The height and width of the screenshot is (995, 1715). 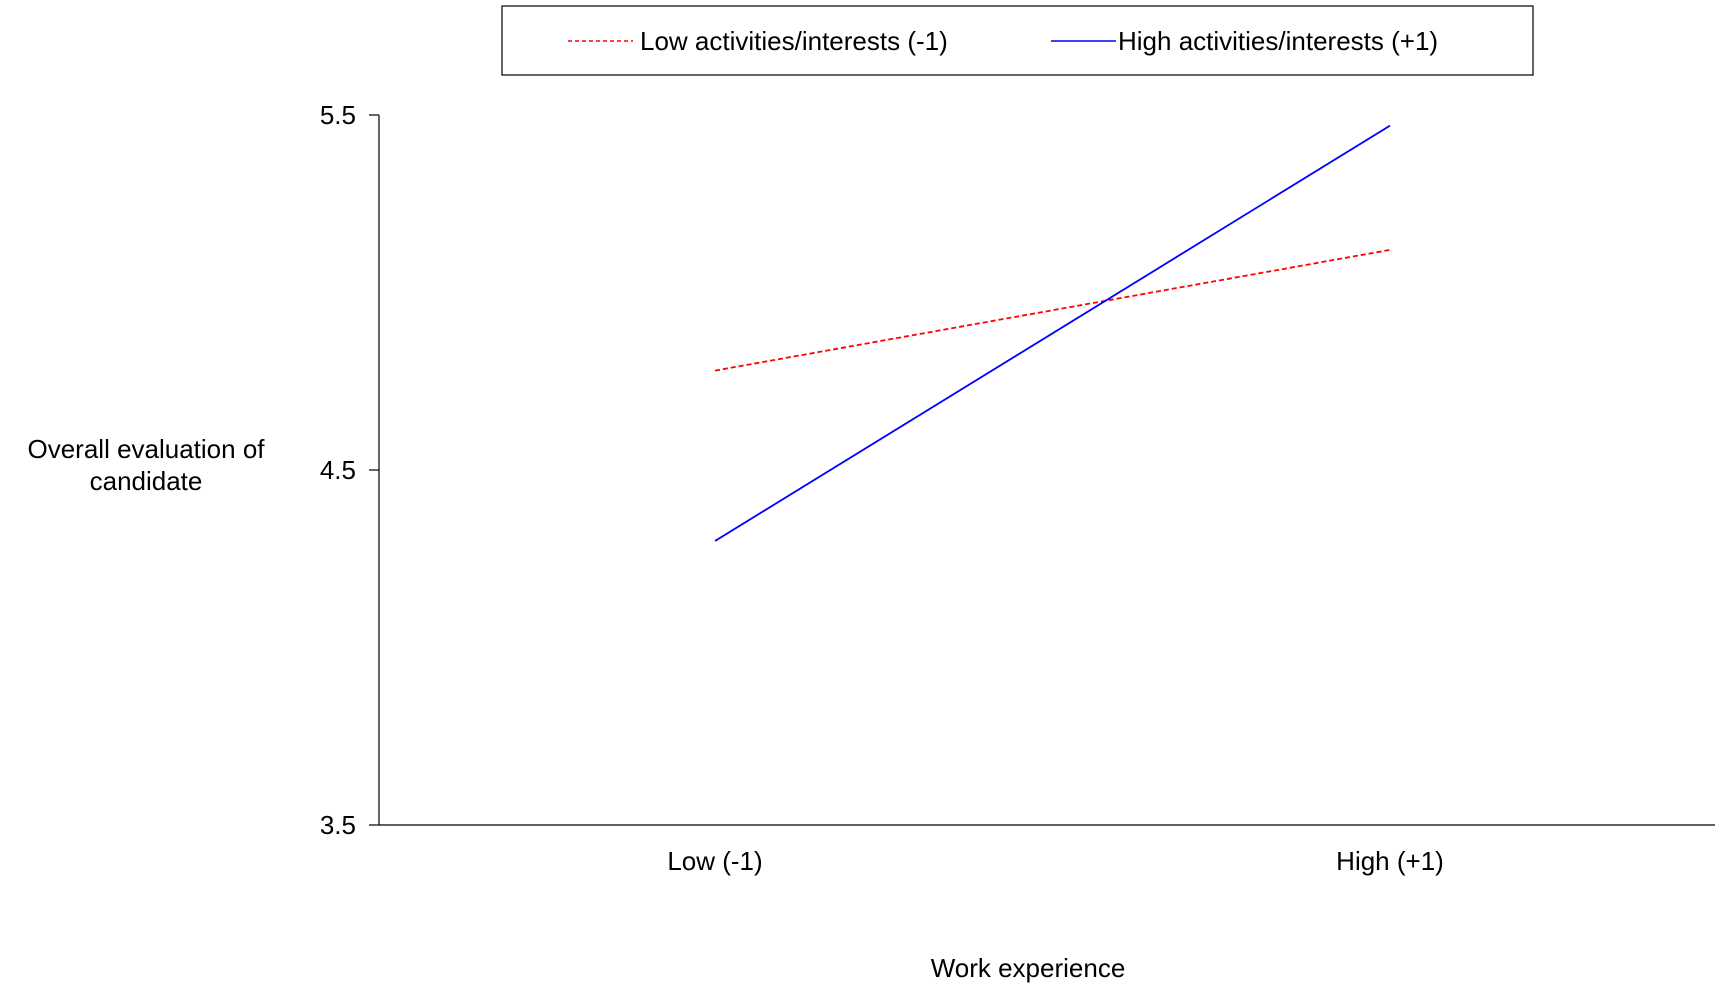 What do you see at coordinates (1278, 41) in the screenshot?
I see `legend-label-series-2: High activities/interests (+1)` at bounding box center [1278, 41].